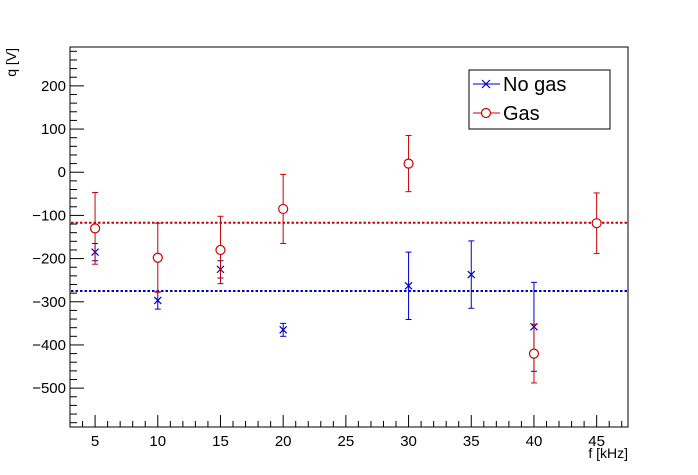 This screenshot has height=475, width=698. I want to click on legend-label-gas: Gas, so click(521, 114).